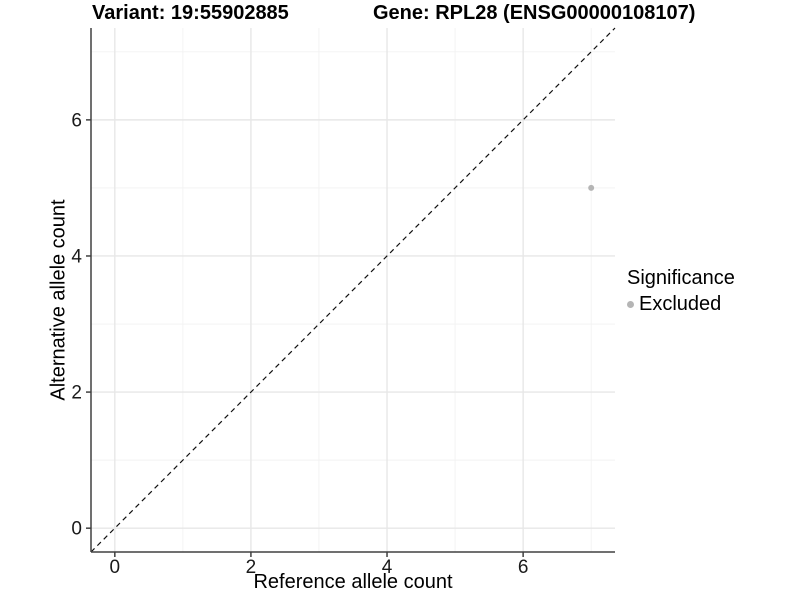 The height and width of the screenshot is (600, 800). What do you see at coordinates (58, 300) in the screenshot?
I see `y-axis-title: Alternative allele count` at bounding box center [58, 300].